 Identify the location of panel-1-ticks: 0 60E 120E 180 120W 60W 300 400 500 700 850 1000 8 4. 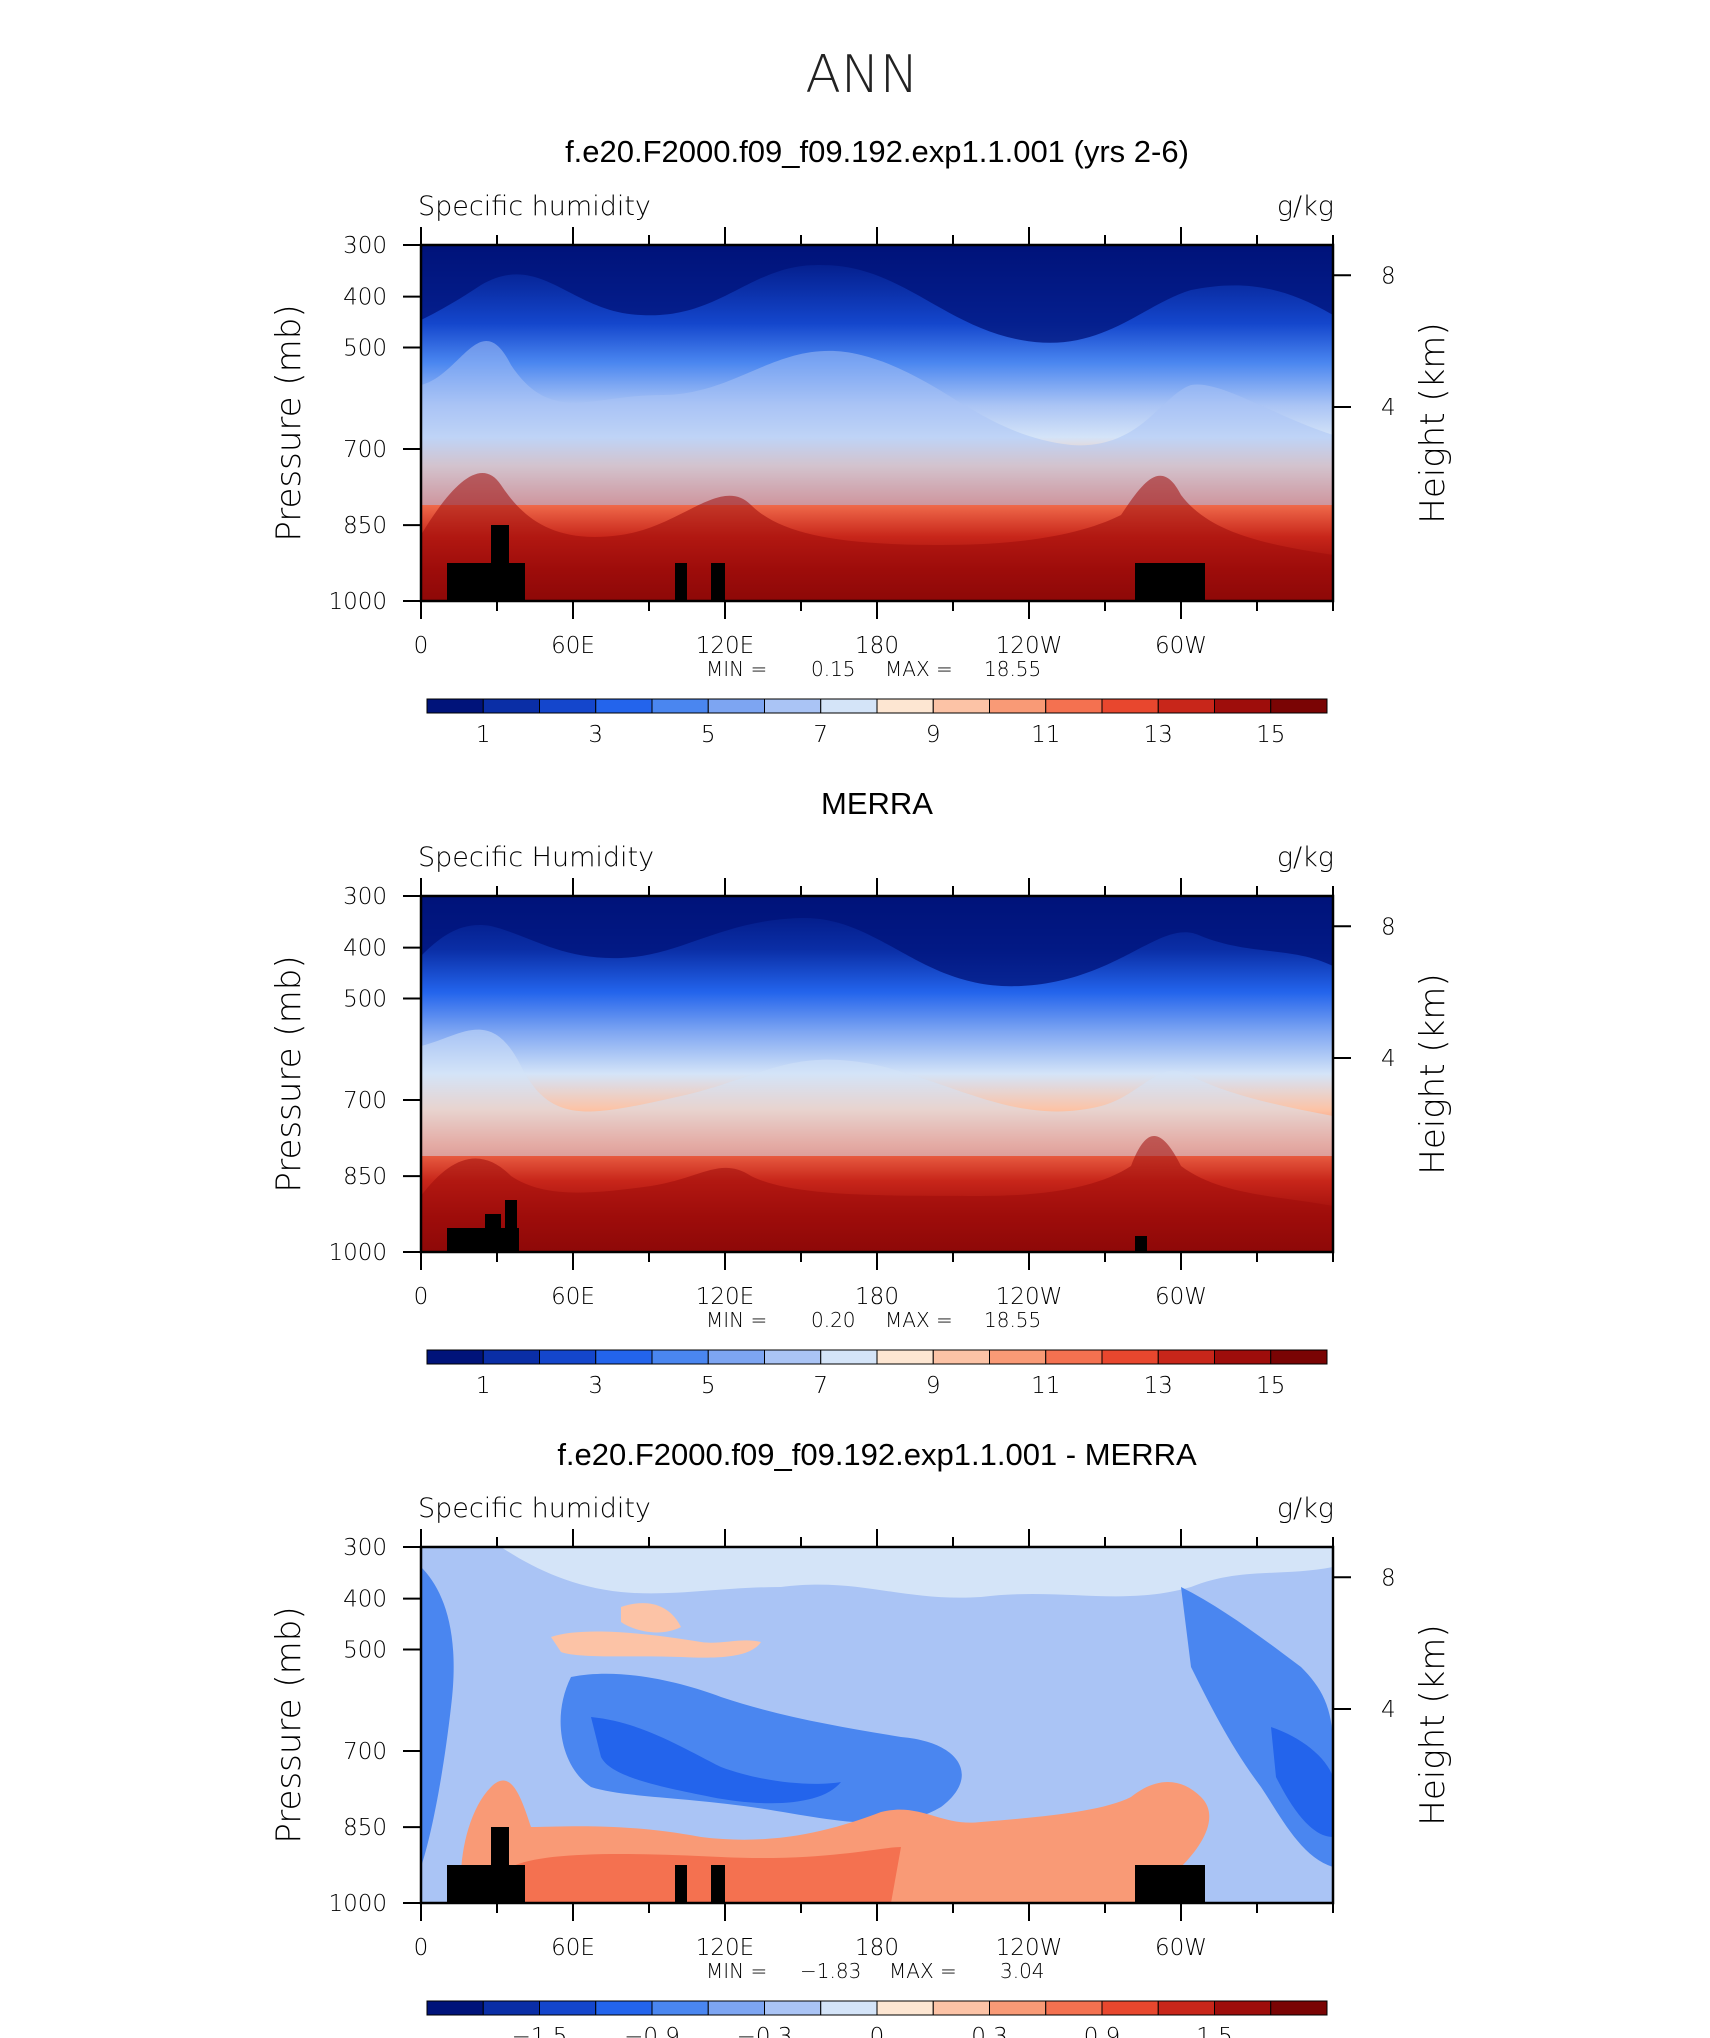
(862, 443).